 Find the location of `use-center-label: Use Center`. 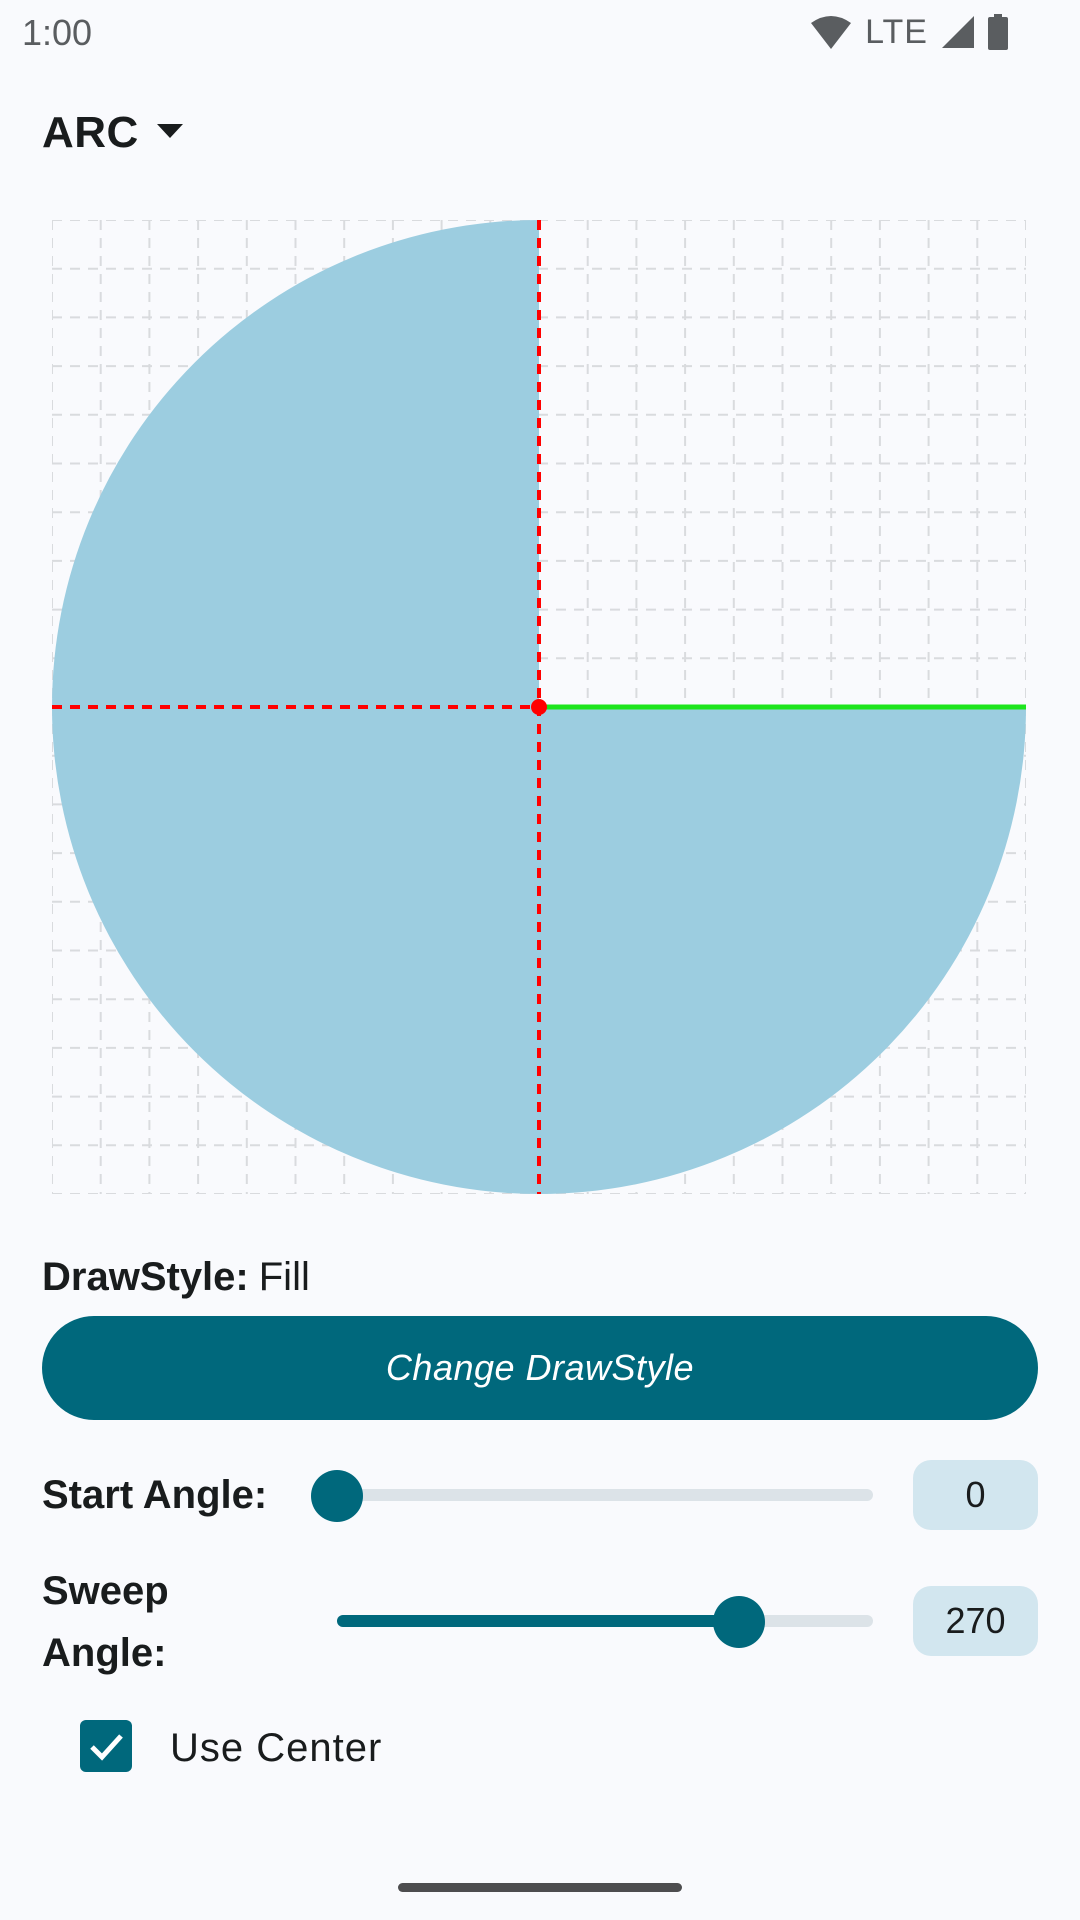

use-center-label: Use Center is located at coordinates (276, 1748).